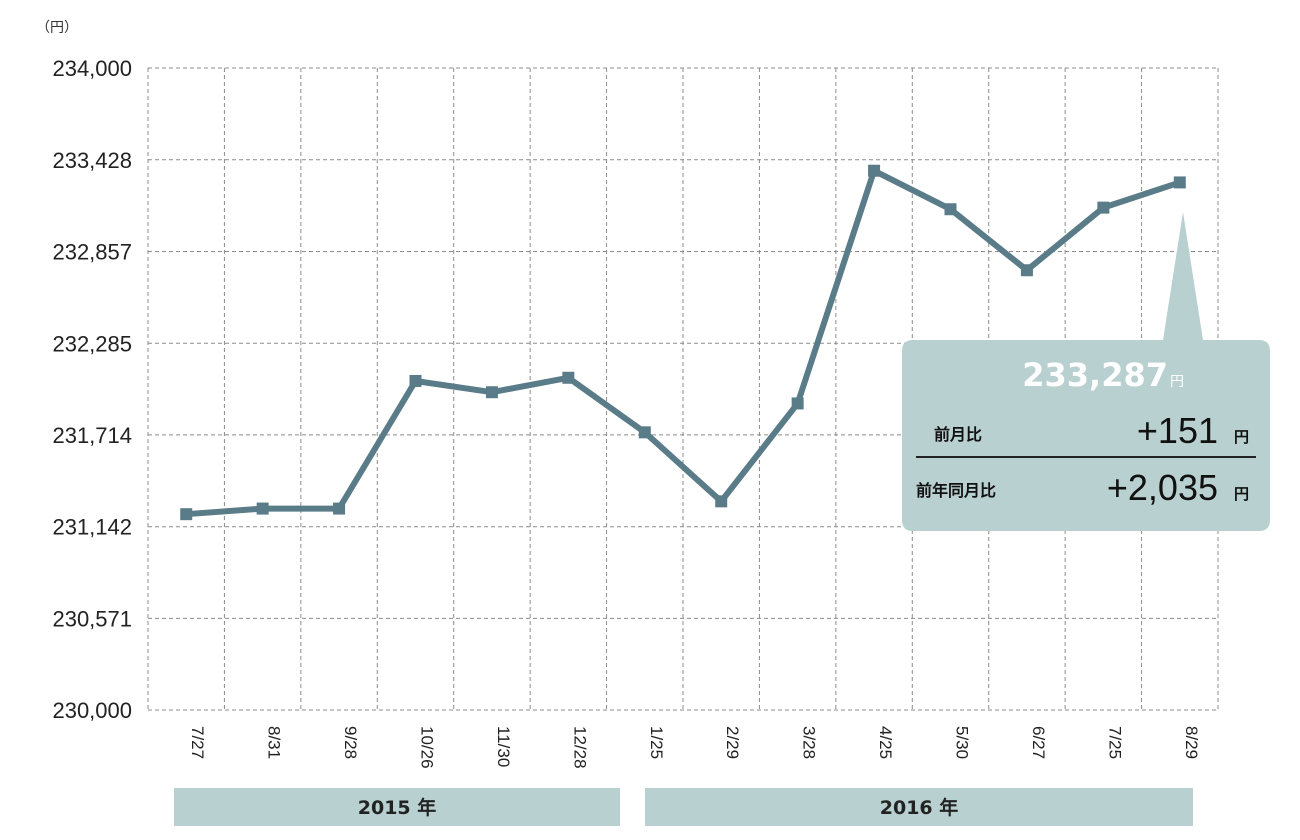  Describe the element at coordinates (956, 490) in the screenshot. I see `callout-row-label-yoy: 前年同月比` at that location.